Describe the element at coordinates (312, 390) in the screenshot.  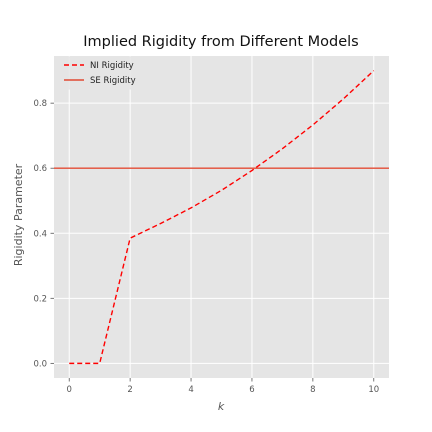
I see `x-tick-label: 8` at that location.